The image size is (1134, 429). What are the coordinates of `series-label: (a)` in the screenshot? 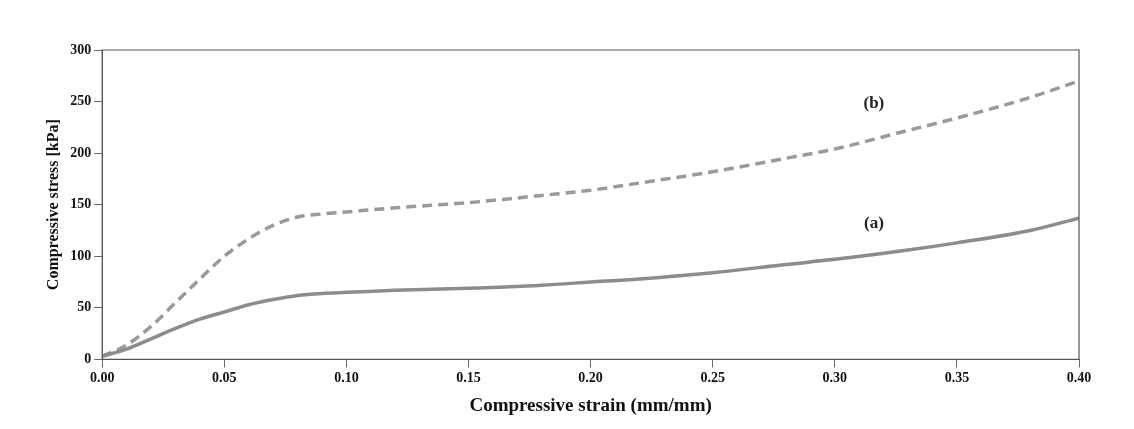 It's located at (873, 222).